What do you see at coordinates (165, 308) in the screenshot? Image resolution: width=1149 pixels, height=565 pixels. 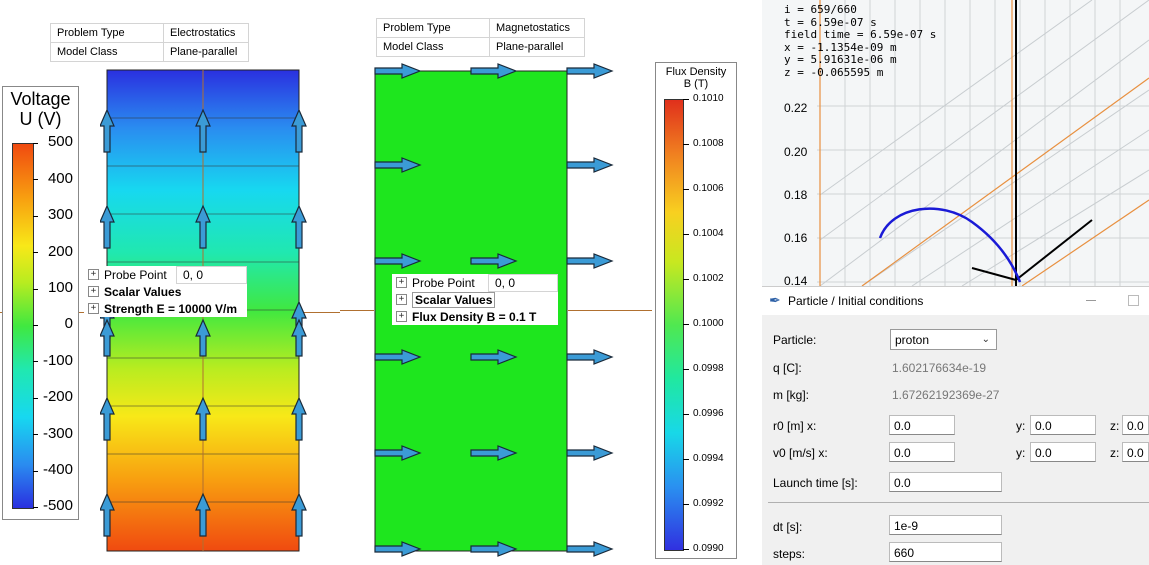 I see `strength-row: + Strength E = 10000 V/m` at bounding box center [165, 308].